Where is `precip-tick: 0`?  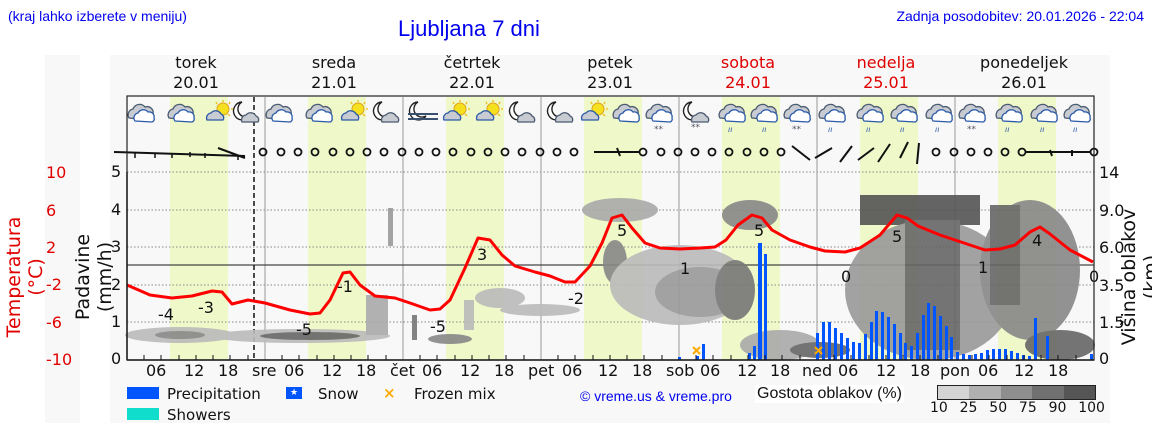 precip-tick: 0 is located at coordinates (116, 358).